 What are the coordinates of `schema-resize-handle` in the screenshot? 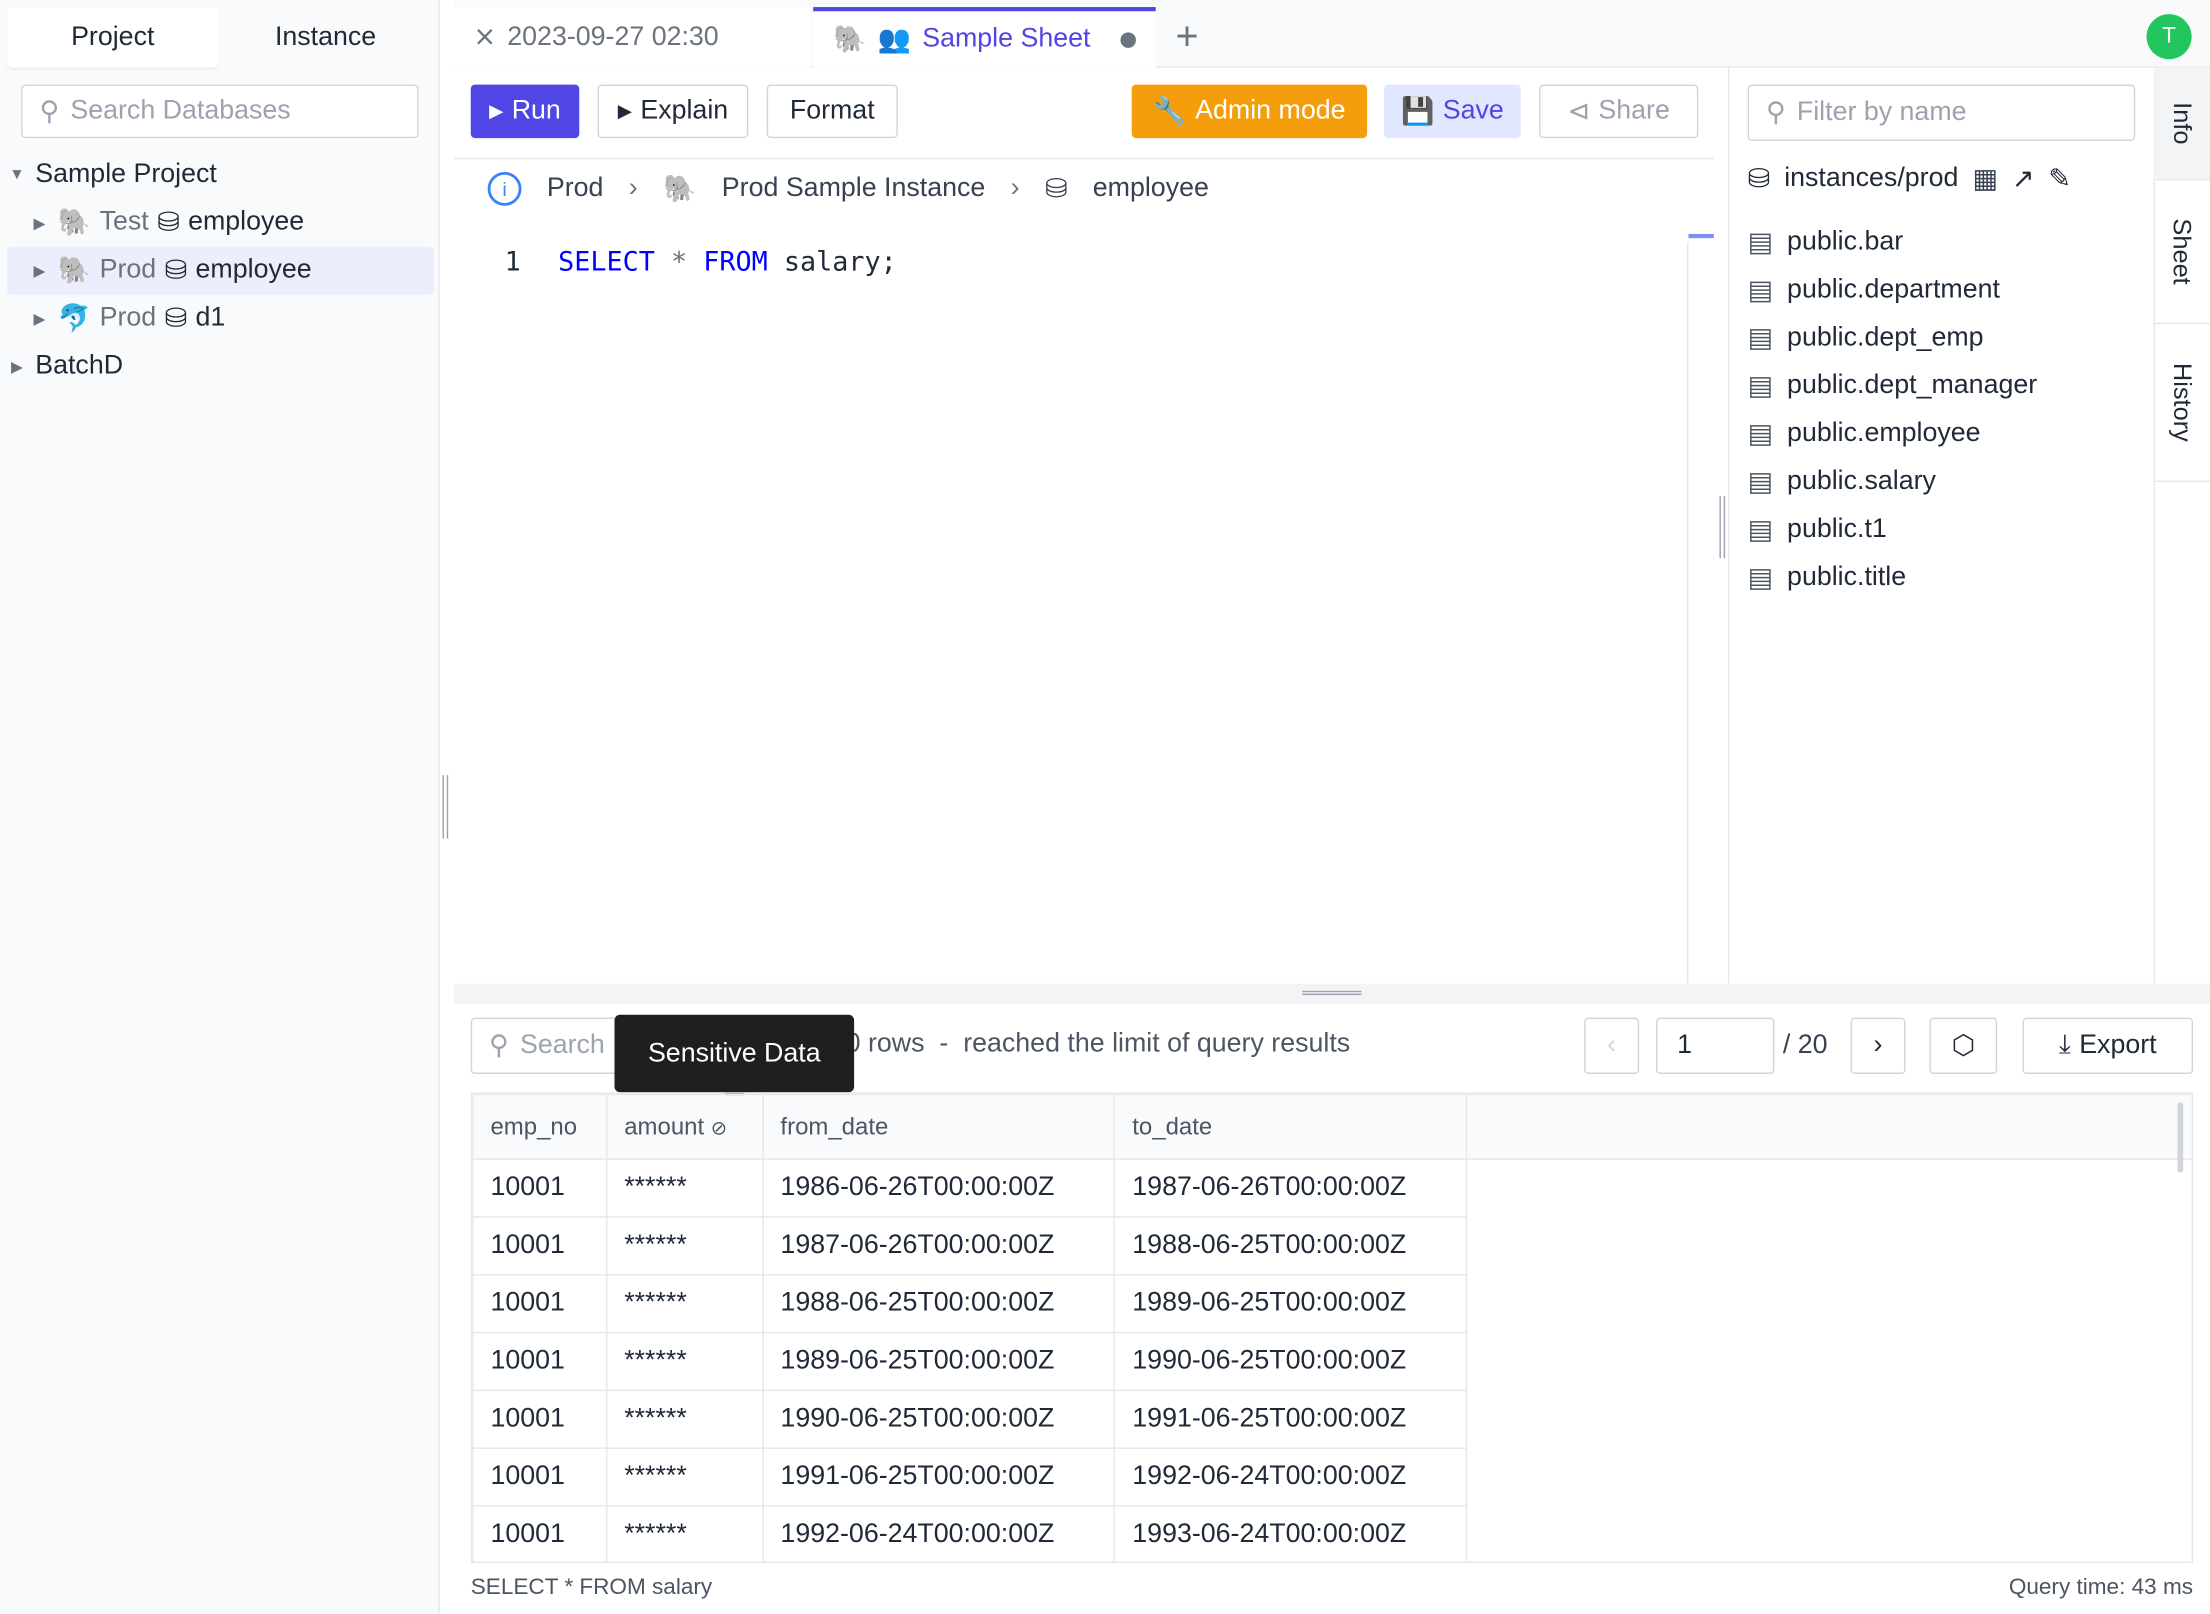 It's located at (1722, 527).